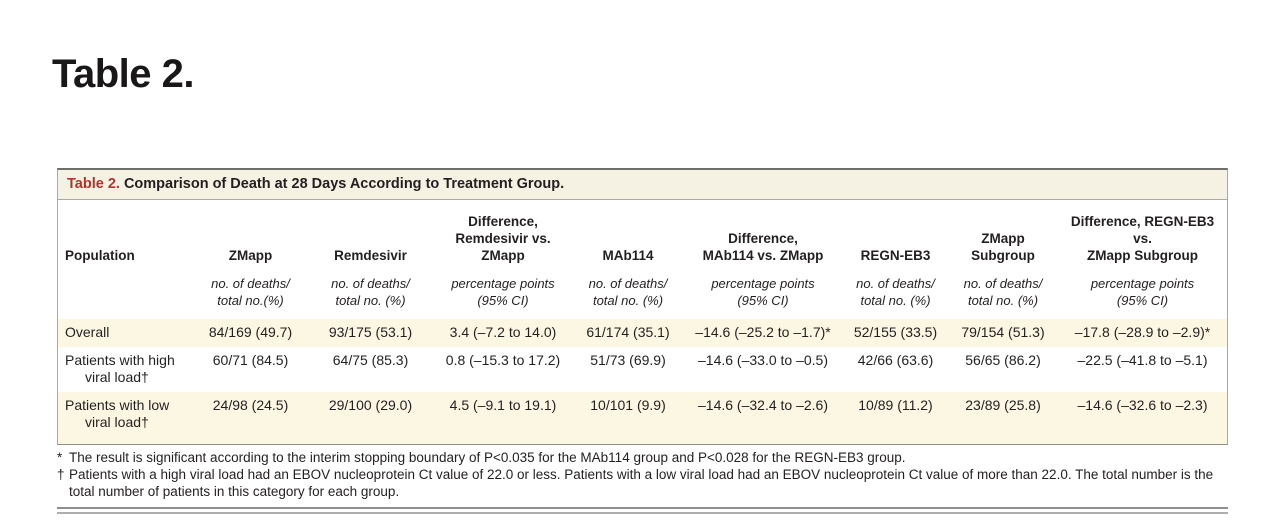 The image size is (1284, 527). Describe the element at coordinates (628, 359) in the screenshot. I see `cell: 51/73 (69.9)` at that location.